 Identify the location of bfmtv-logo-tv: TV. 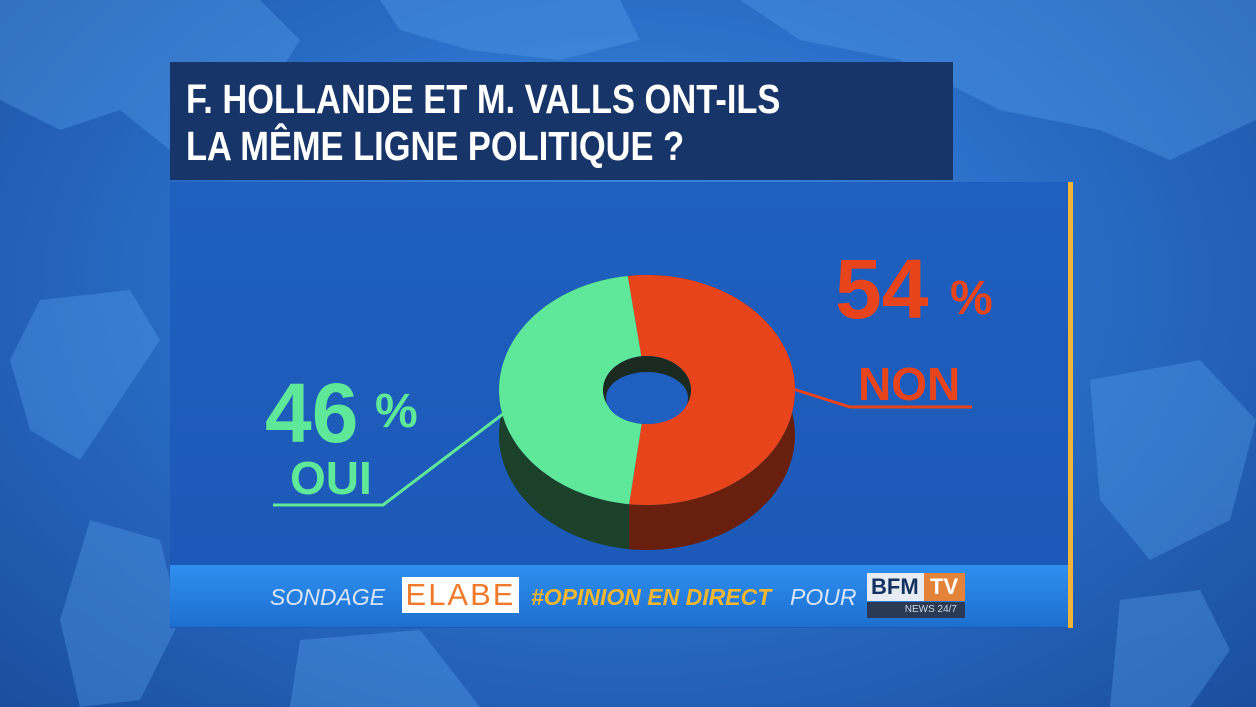
(944, 586).